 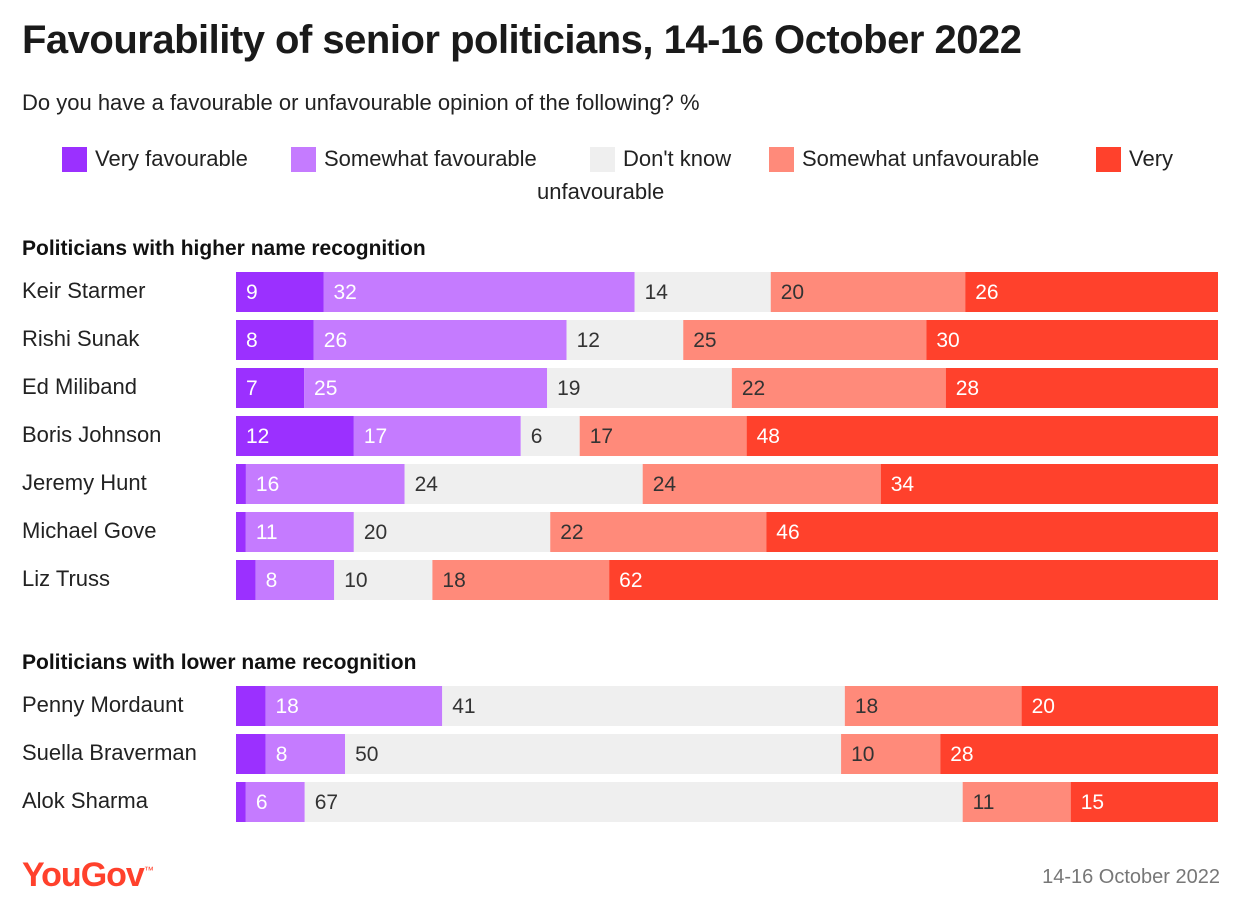 I want to click on legend-item-somewhat-favourable: Somewhat favourable, so click(x=414, y=159).